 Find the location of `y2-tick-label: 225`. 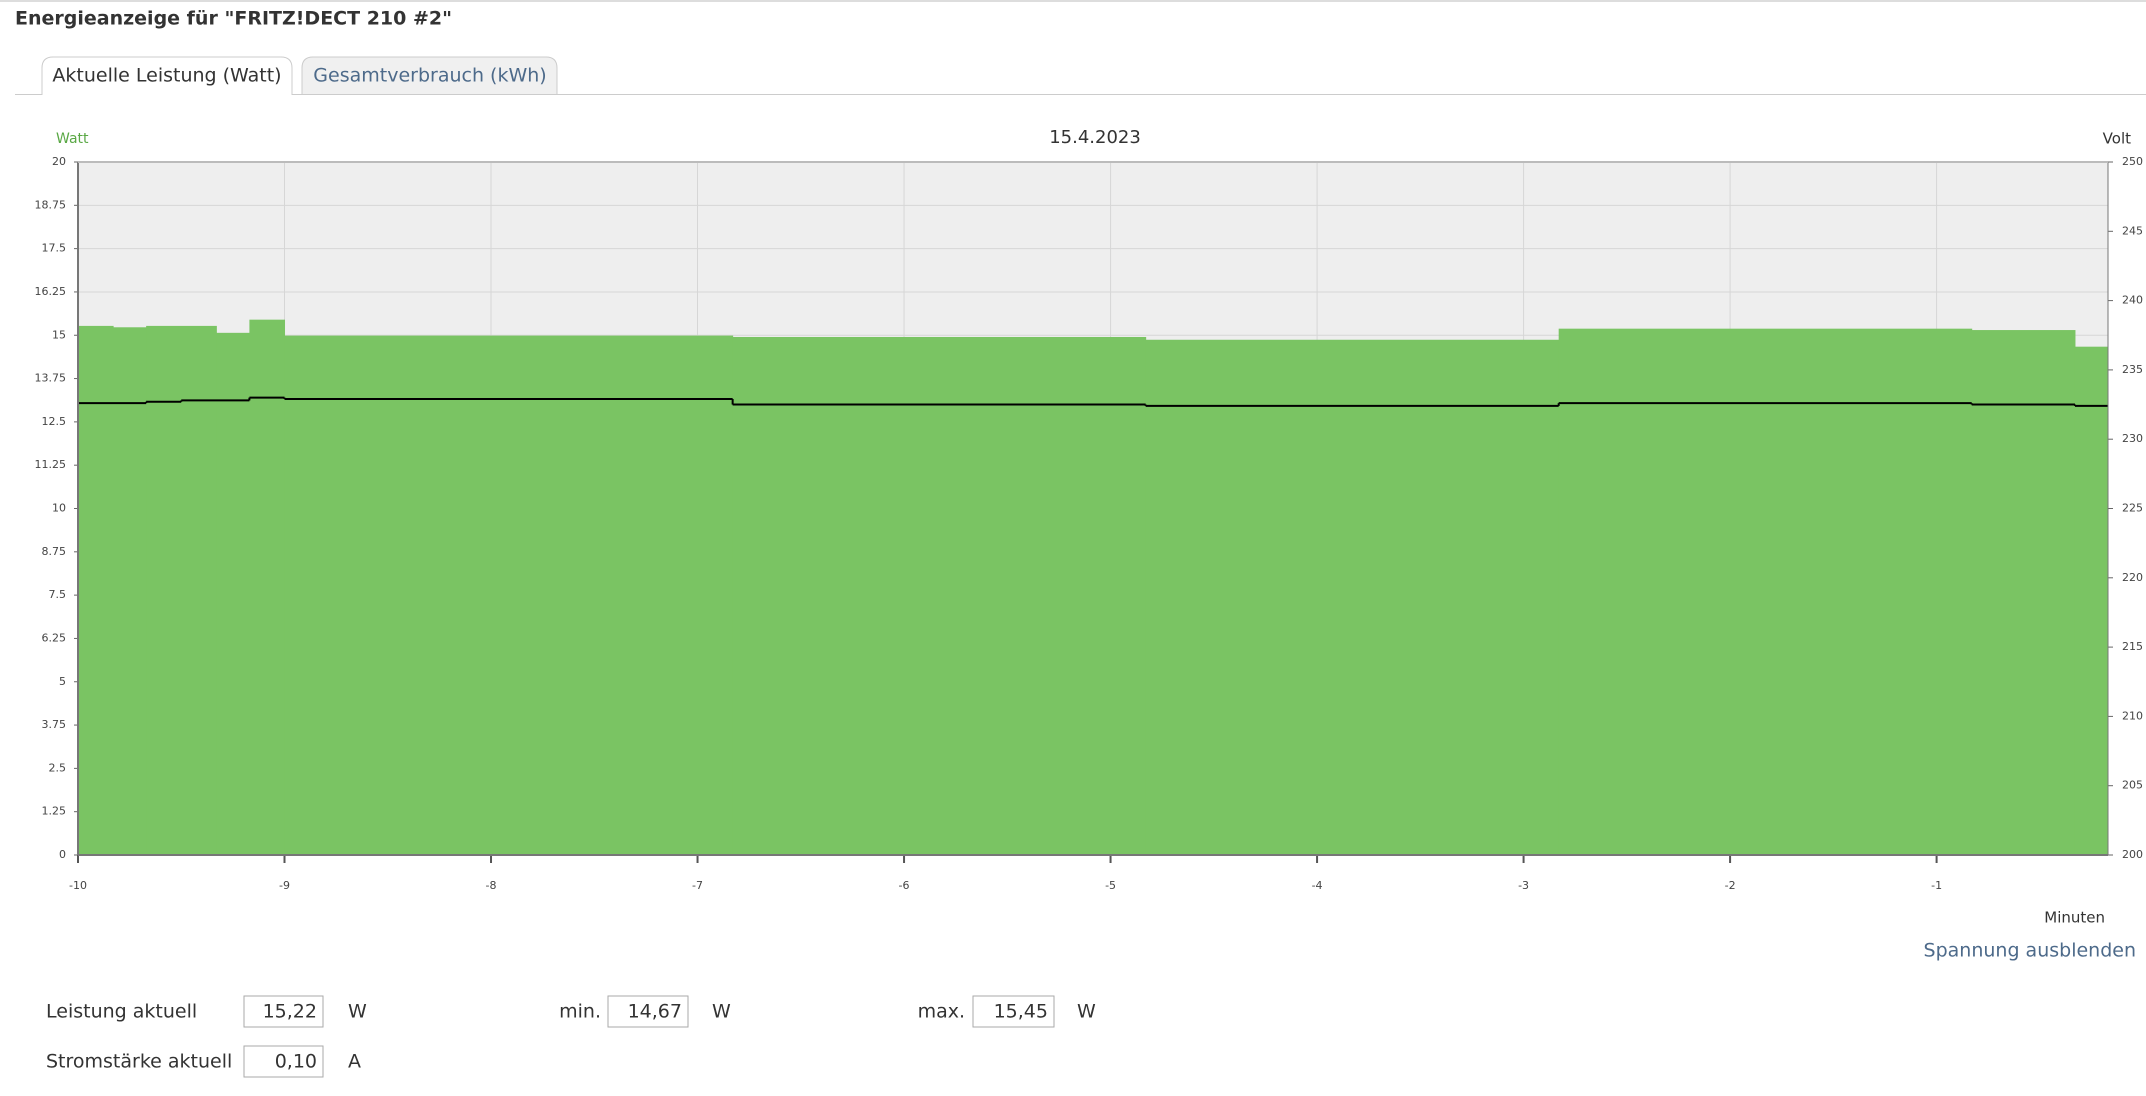

y2-tick-label: 225 is located at coordinates (2132, 508).